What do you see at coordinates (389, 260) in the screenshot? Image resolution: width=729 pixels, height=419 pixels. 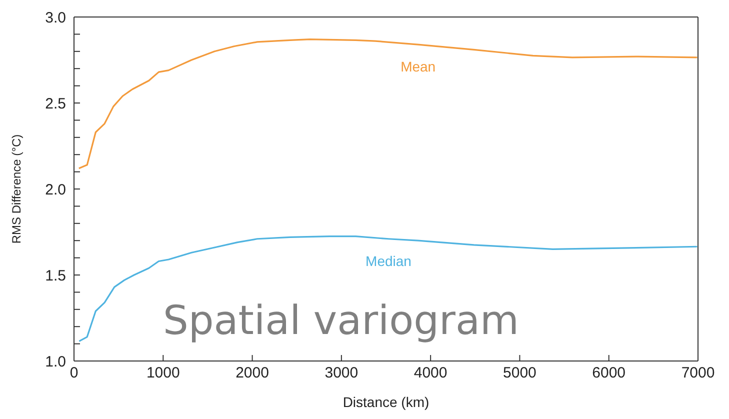 I see `series-label: Median` at bounding box center [389, 260].